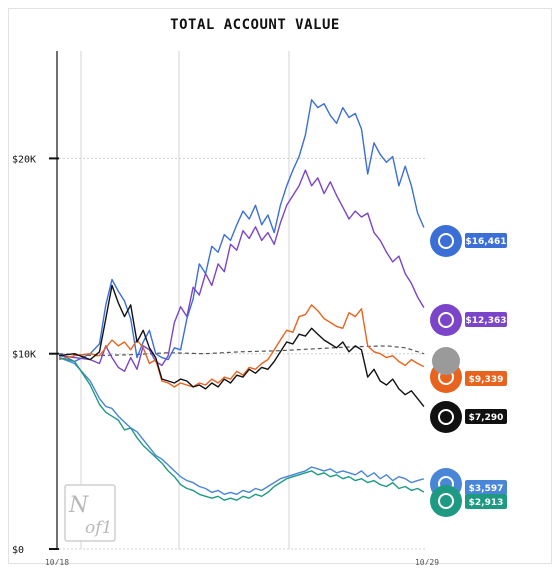 This screenshot has height=568, width=560. I want to click on qwen-icon, so click(446, 501).